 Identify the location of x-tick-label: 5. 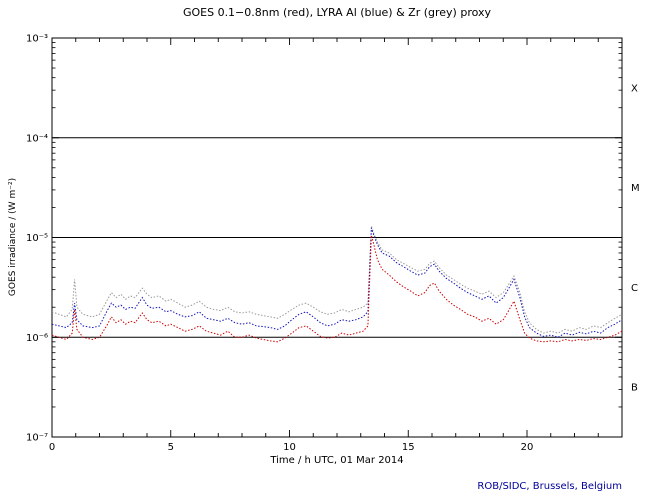
(171, 447).